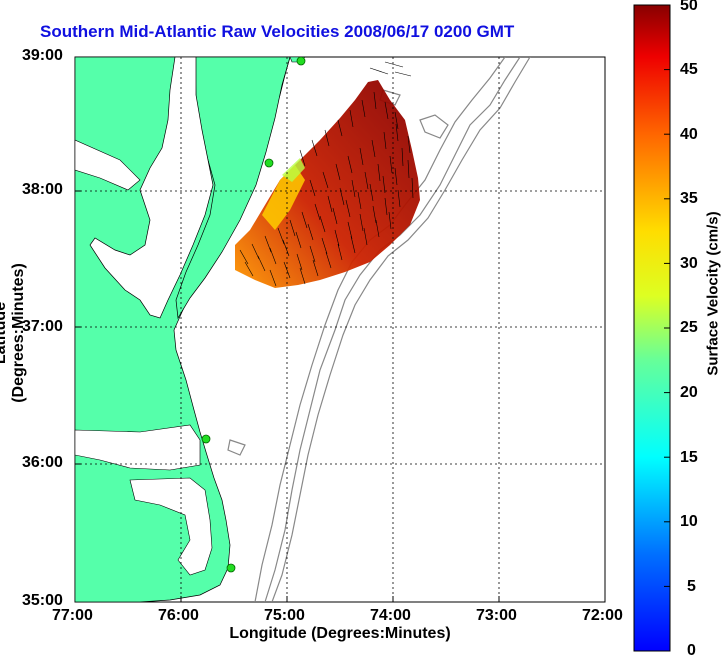  Describe the element at coordinates (689, 7) in the screenshot. I see `colorbar-tick-label: 50` at that location.